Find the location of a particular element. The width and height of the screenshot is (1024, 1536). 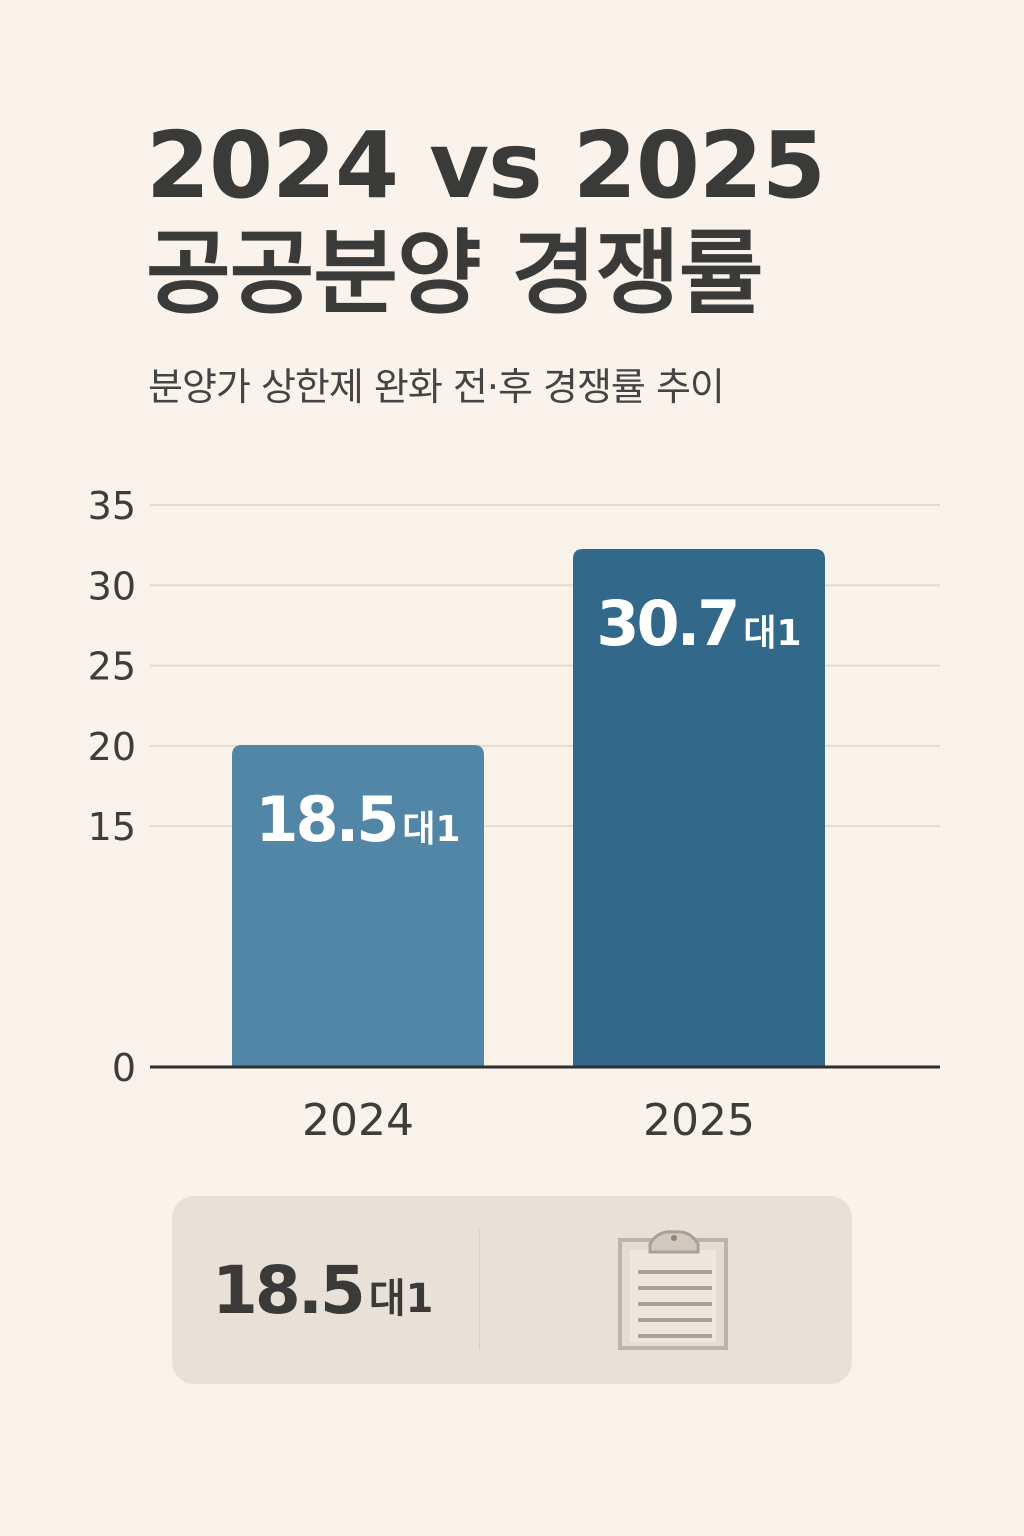

y-tick-label: 25 is located at coordinates (112, 667).